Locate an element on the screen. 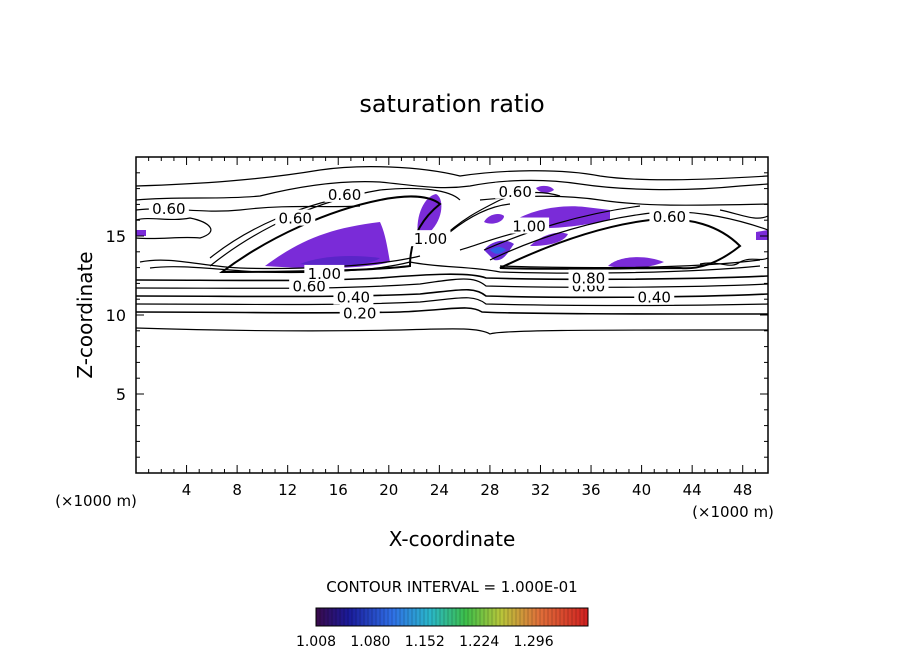  contour-line-low is located at coordinates (452, 331).